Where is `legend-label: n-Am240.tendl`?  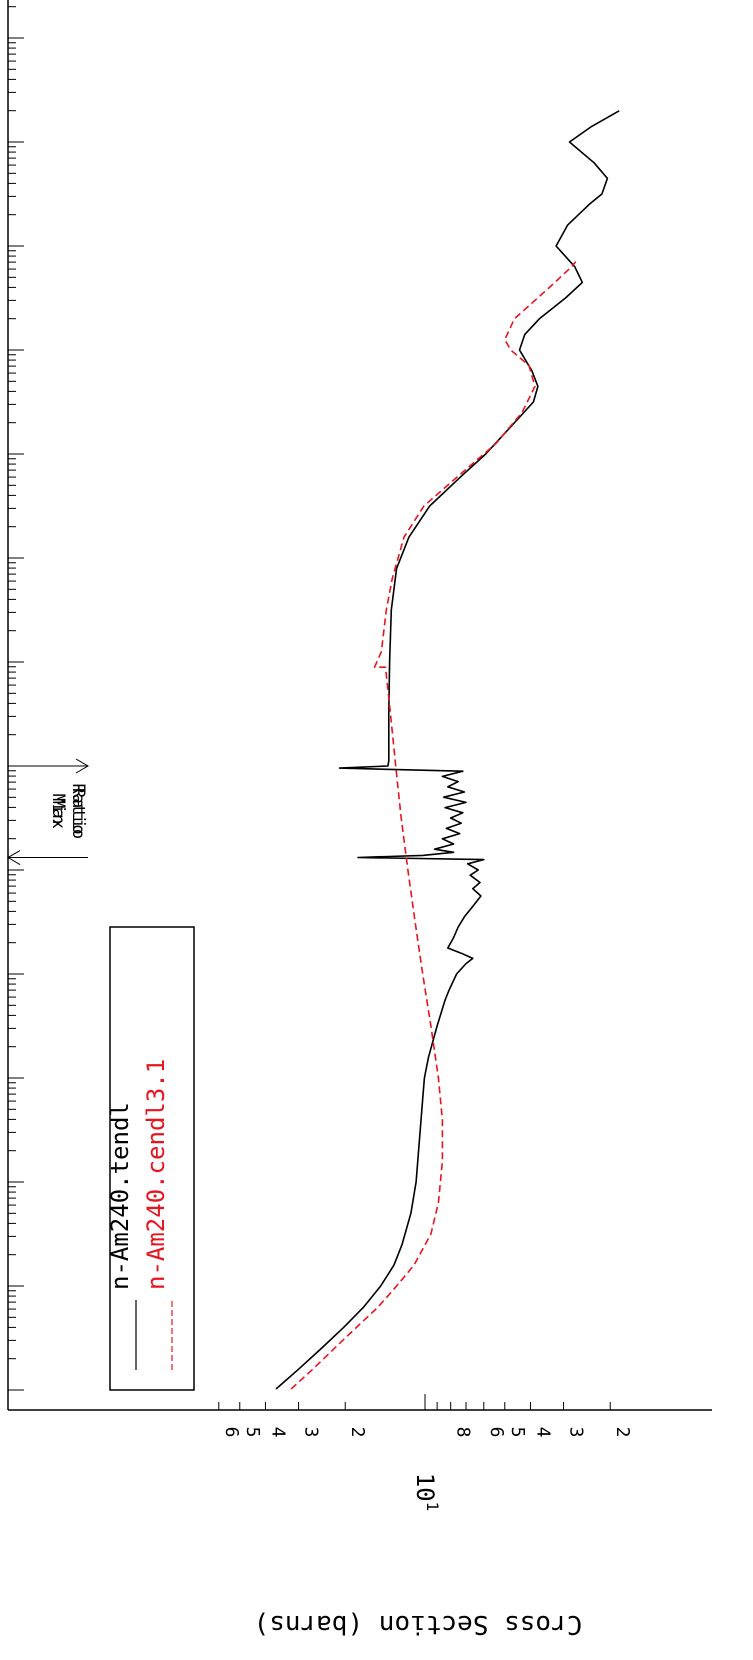 legend-label: n-Am240.tendl is located at coordinates (120, 1196).